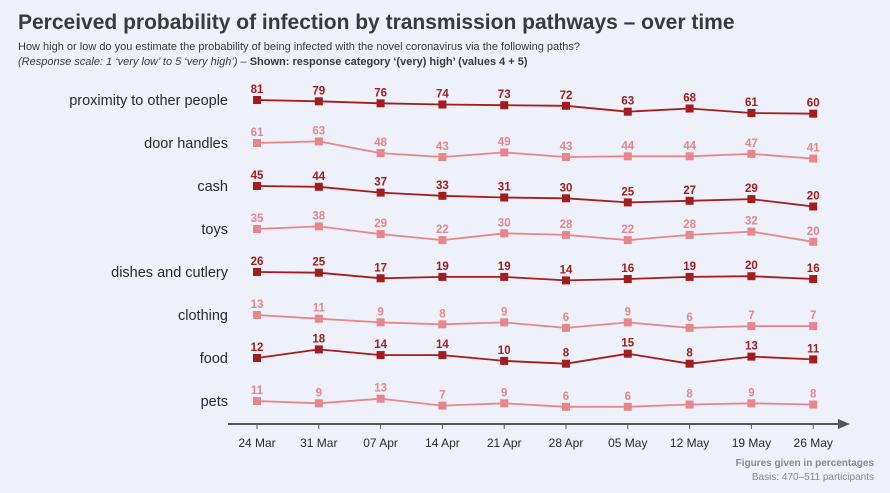  I want to click on data-label: 74, so click(442, 95).